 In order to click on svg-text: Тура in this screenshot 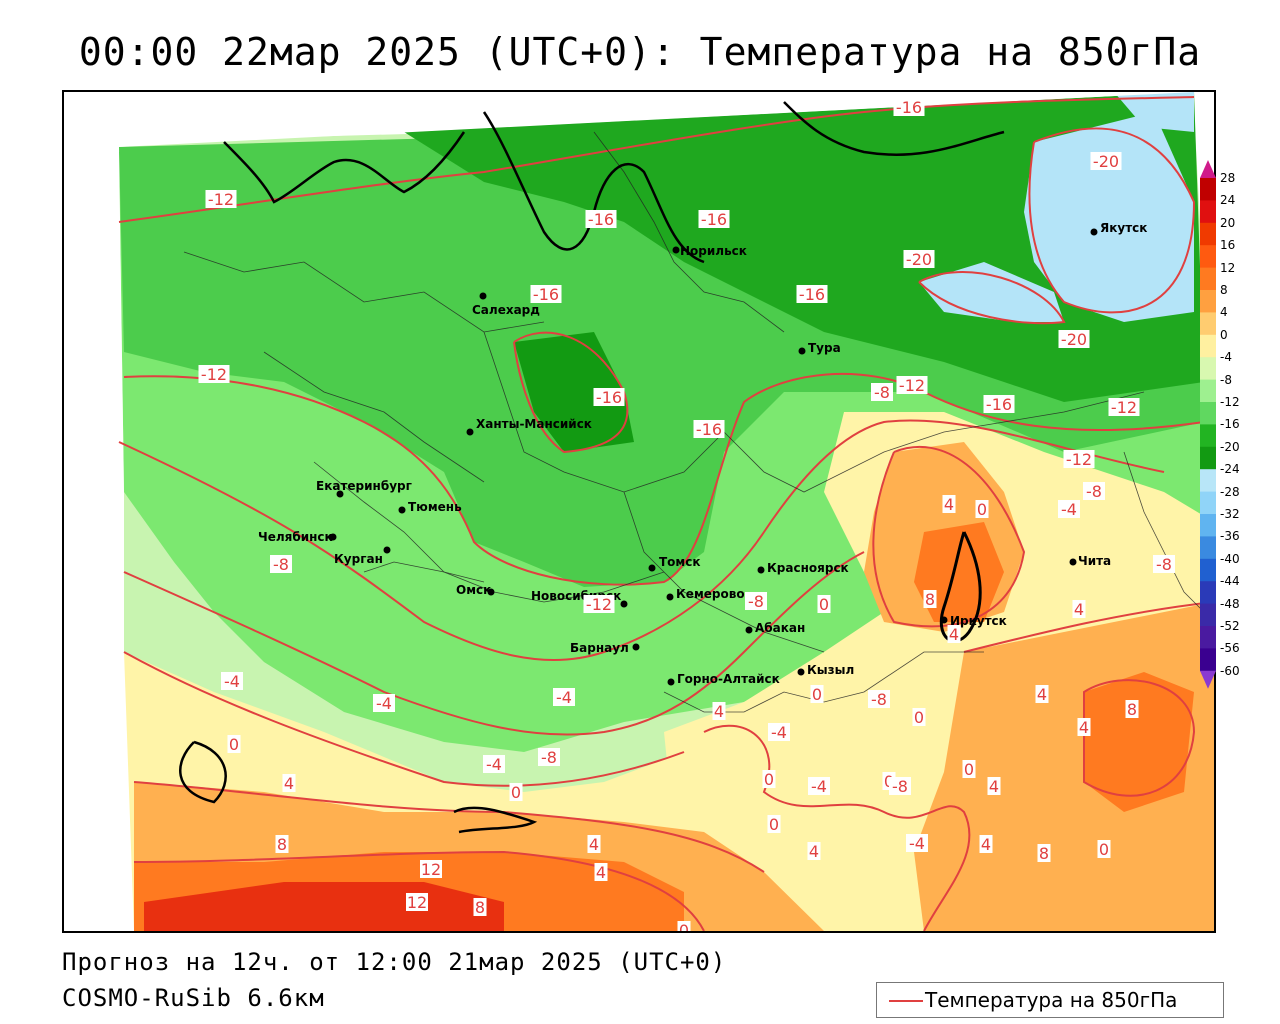, I will do `click(824, 348)`.